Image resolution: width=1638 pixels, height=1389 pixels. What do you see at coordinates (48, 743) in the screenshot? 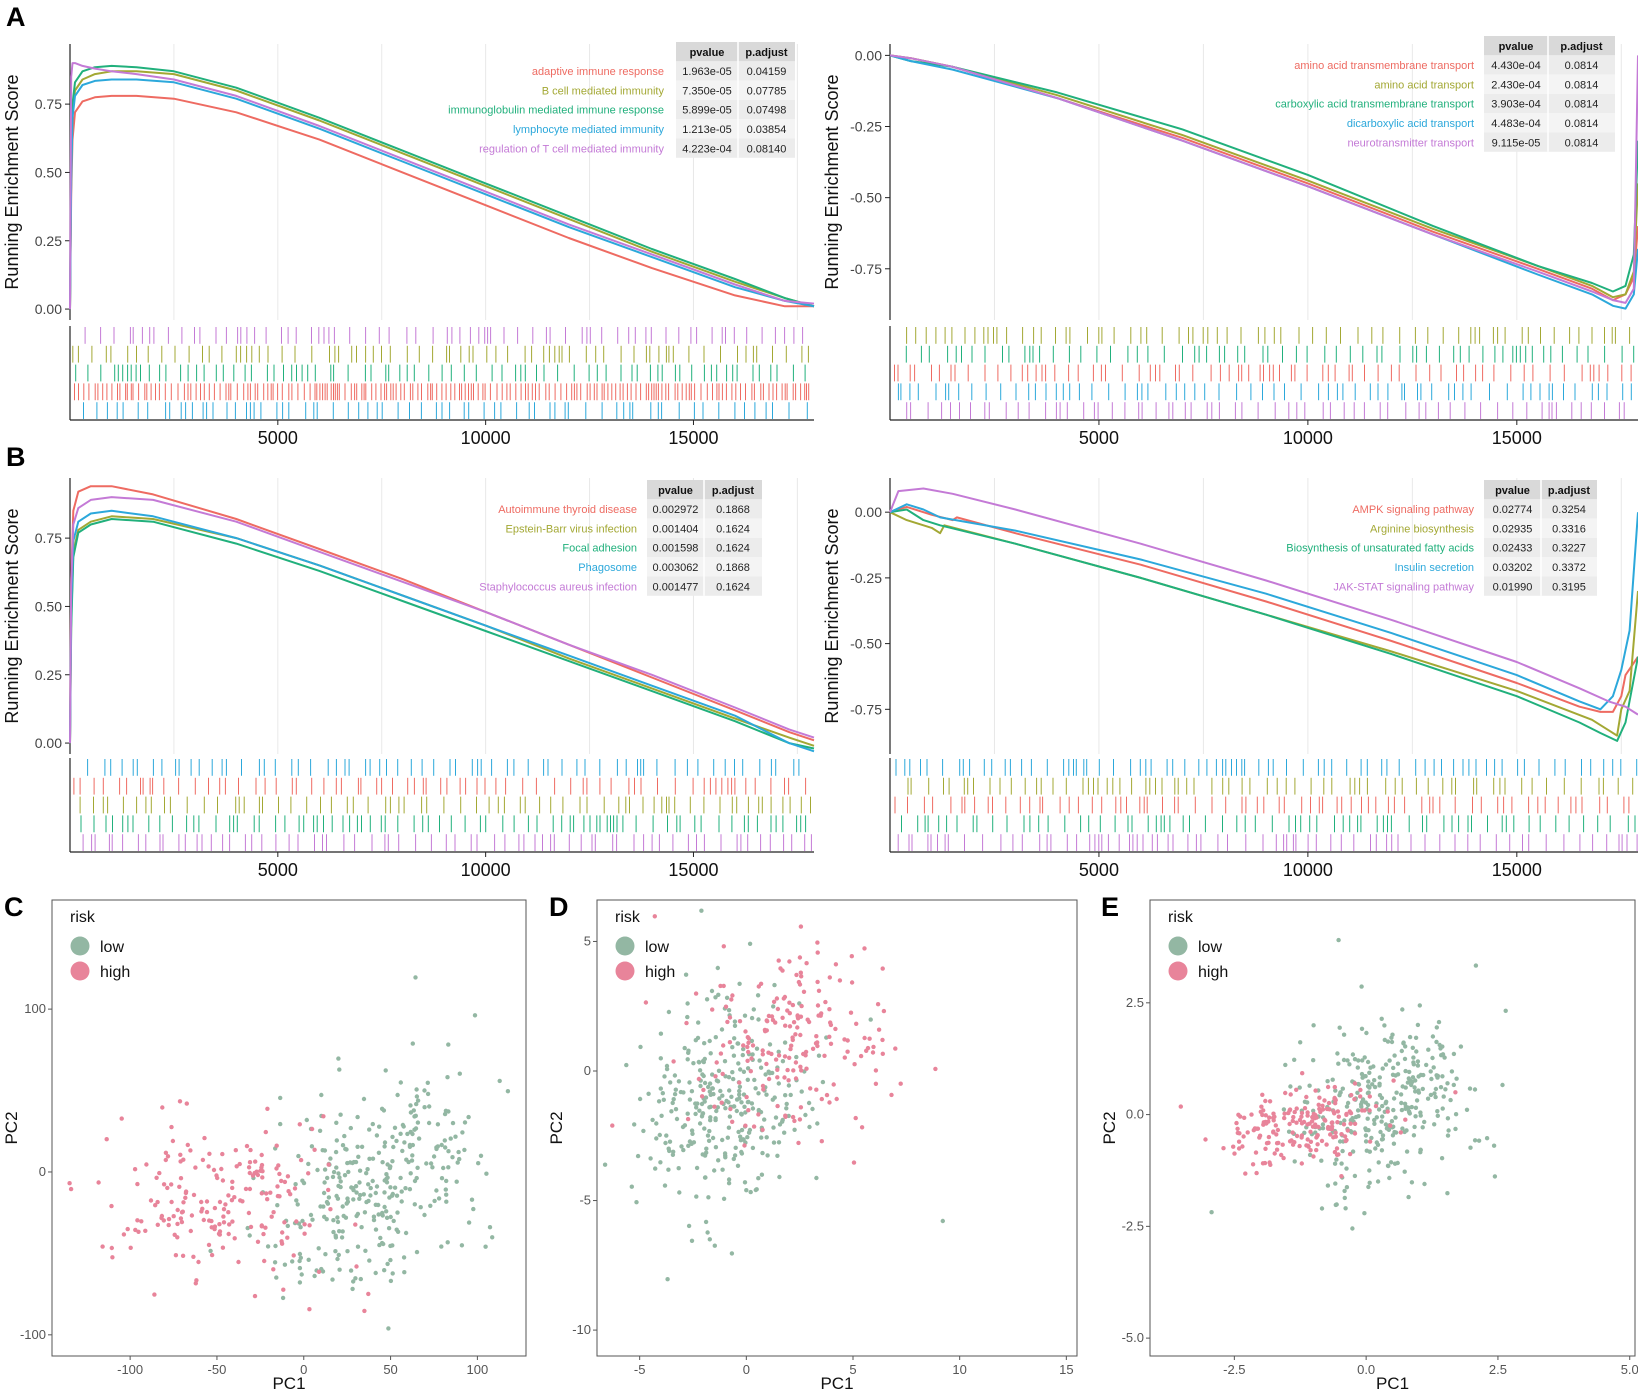
I see `y-tick-label: 0.00` at bounding box center [48, 743].